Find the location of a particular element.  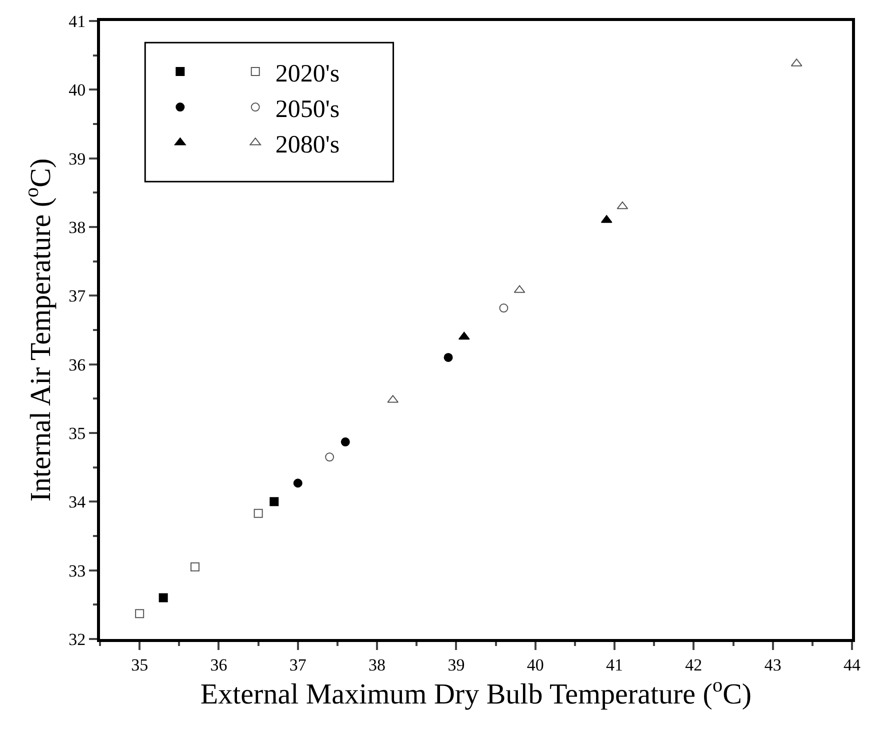

x-tick-label: 41 is located at coordinates (615, 664).